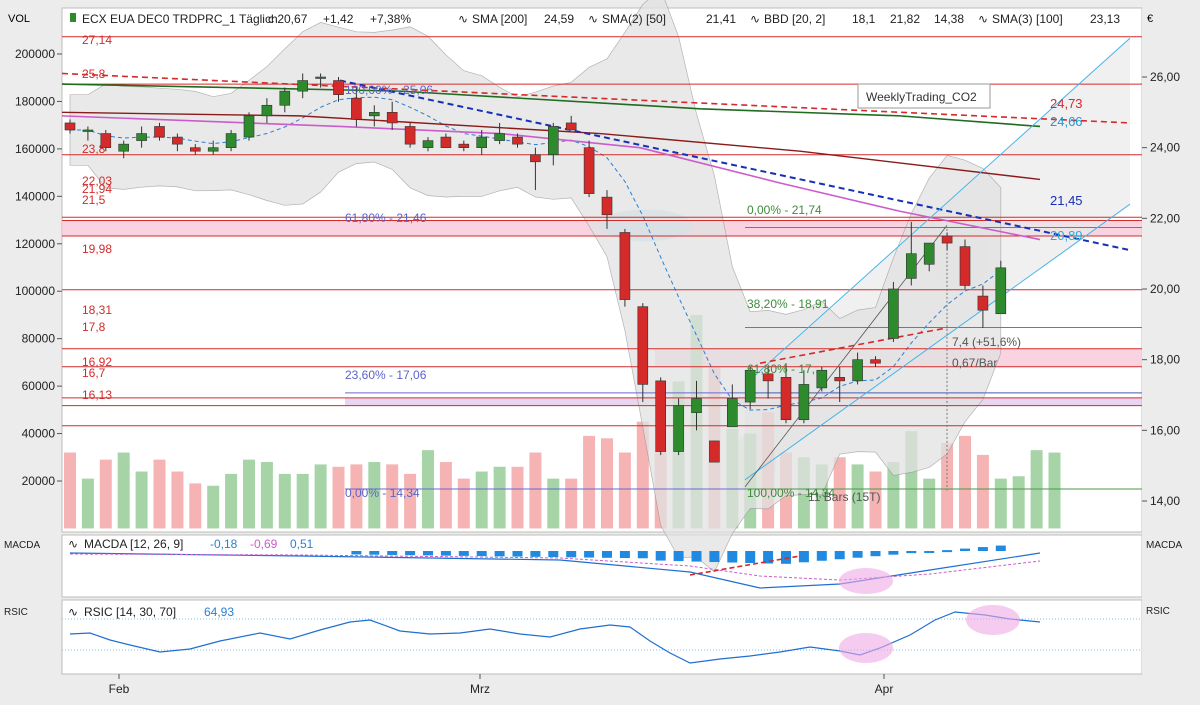  I want to click on macd-panel, so click(602, 566).